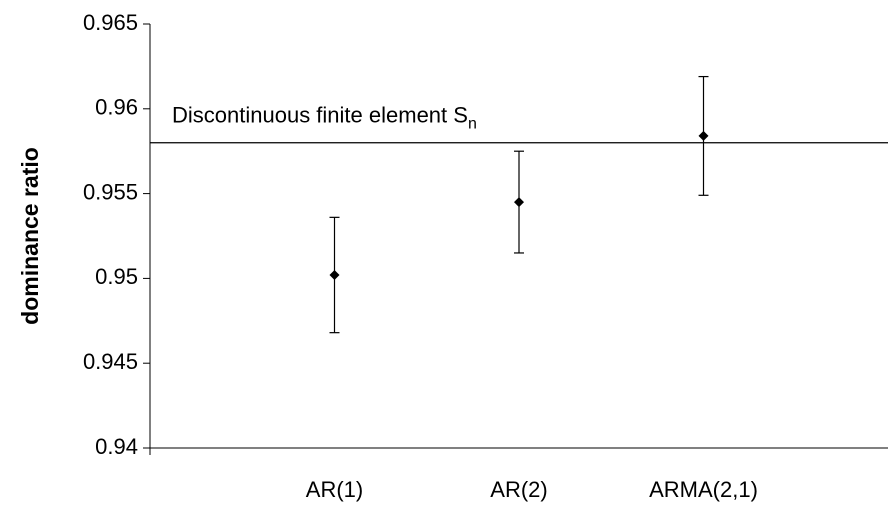 Image resolution: width=888 pixels, height=508 pixels. I want to click on x-tick-label: ARMA(2,1), so click(703, 489).